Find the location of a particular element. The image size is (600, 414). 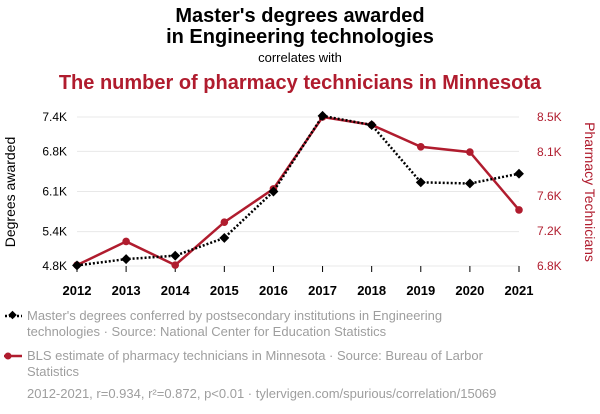

x-tick-label: 2016 is located at coordinates (273, 290).